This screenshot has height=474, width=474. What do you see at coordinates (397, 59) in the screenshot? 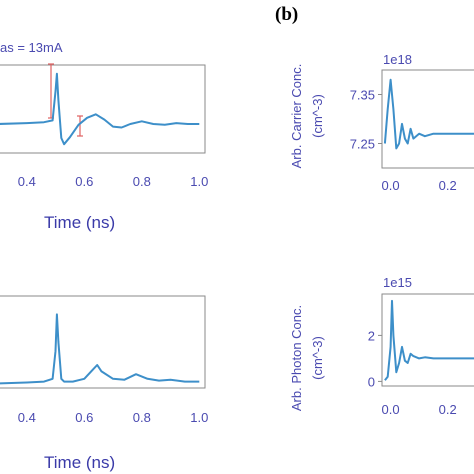
I see `y-multiplier: 1e18` at bounding box center [397, 59].